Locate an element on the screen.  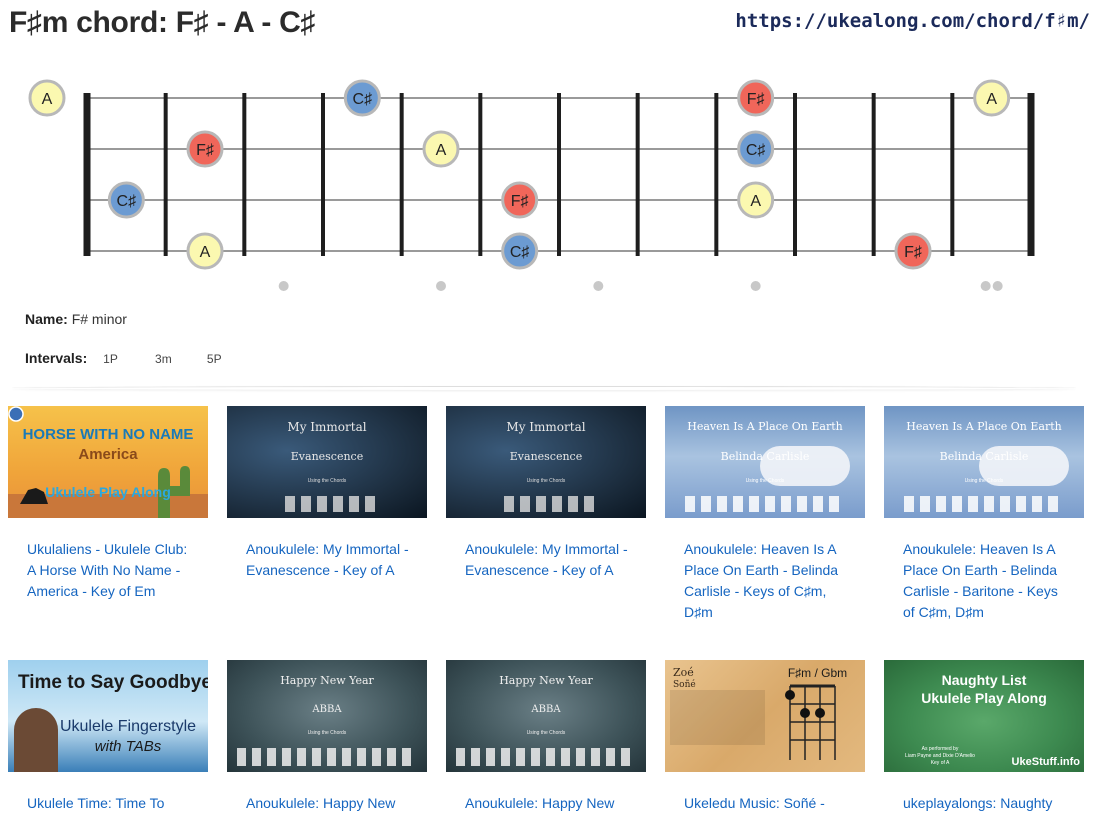
thumb-title: Naughty List is located at coordinates (984, 680).